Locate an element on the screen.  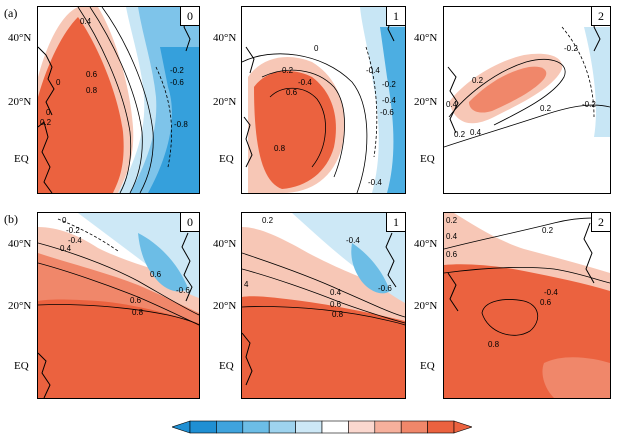
map-panel-b-lag0: 0 -0.2 -0.4 0.4 0.6 -0.6 0.6 0.8 0 is located at coordinates (118, 305).